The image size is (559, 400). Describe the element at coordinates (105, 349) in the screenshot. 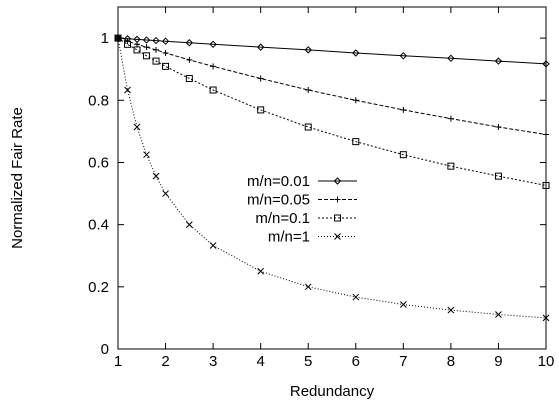

I see `y-tick-label: 0` at that location.